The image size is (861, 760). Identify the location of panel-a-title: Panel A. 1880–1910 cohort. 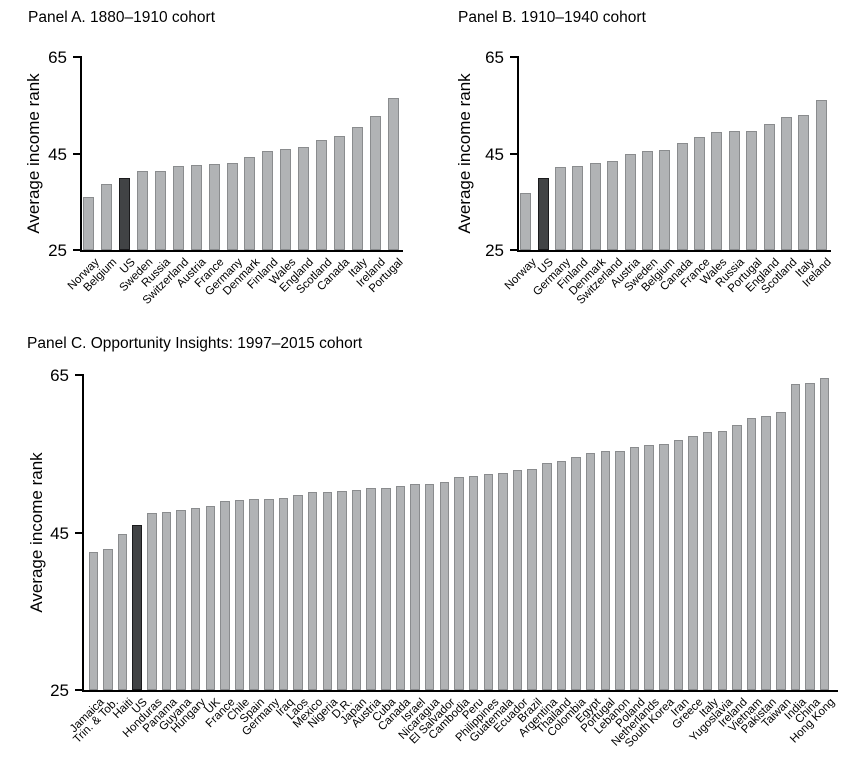
(122, 17).